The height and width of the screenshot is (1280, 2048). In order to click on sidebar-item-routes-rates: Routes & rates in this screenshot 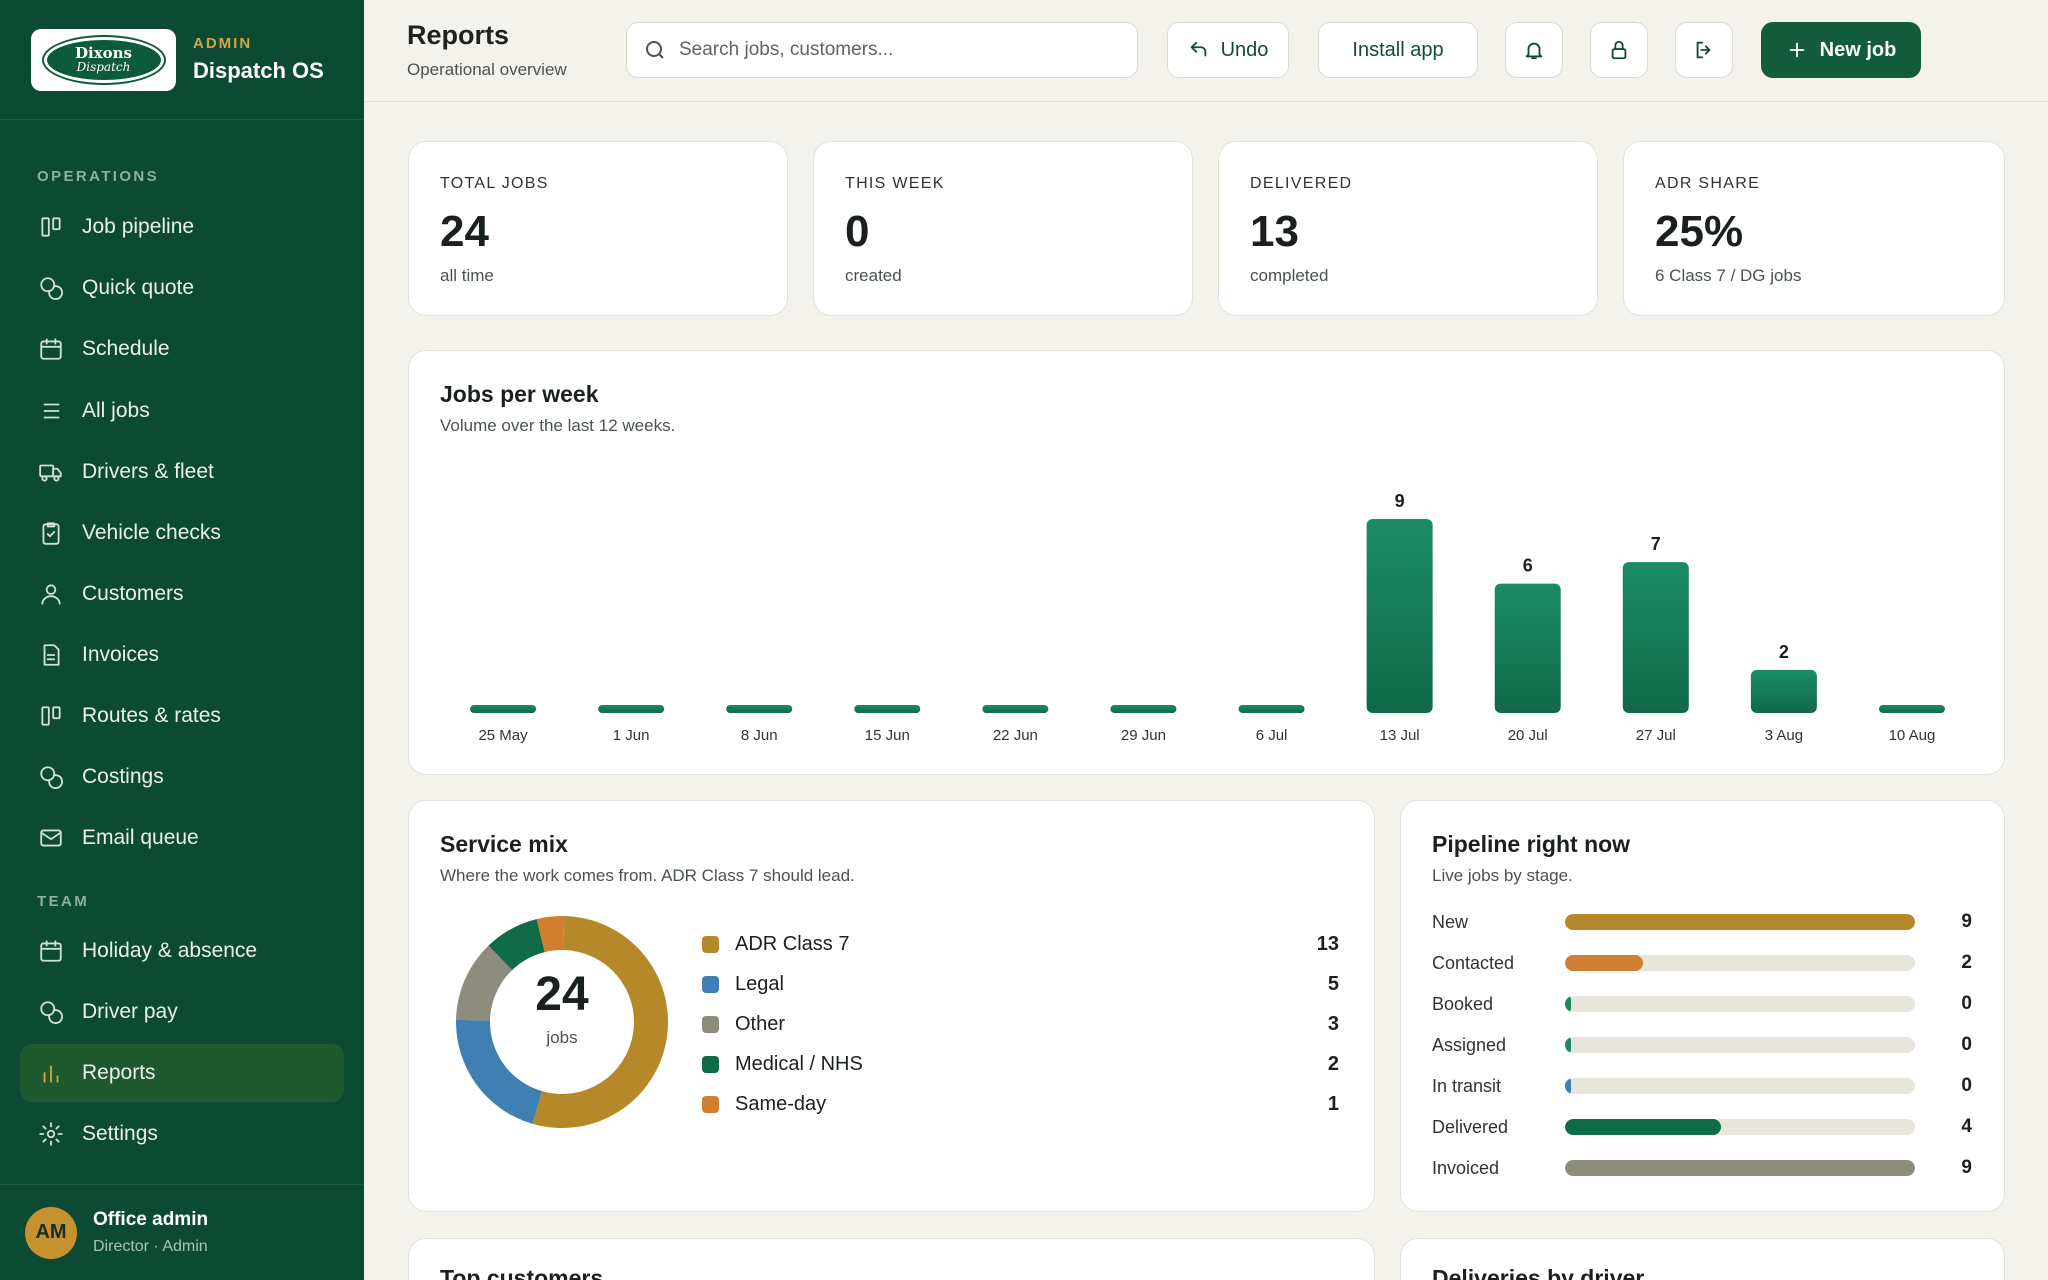, I will do `click(182, 716)`.